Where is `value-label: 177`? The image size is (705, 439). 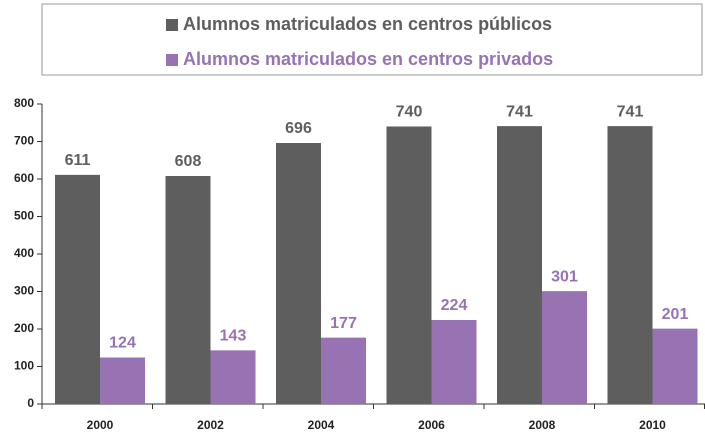
value-label: 177 is located at coordinates (343, 323).